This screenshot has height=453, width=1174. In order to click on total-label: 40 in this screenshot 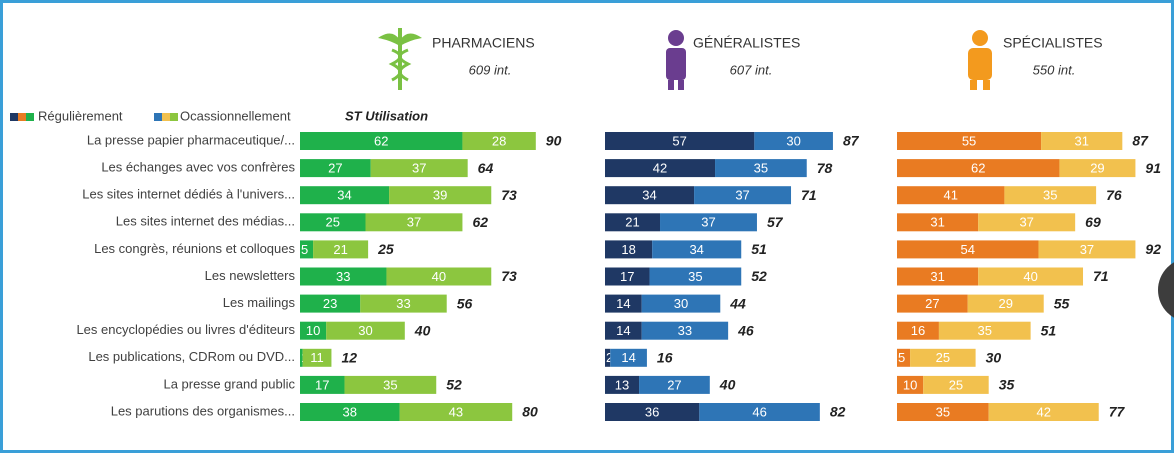, I will do `click(422, 330)`.